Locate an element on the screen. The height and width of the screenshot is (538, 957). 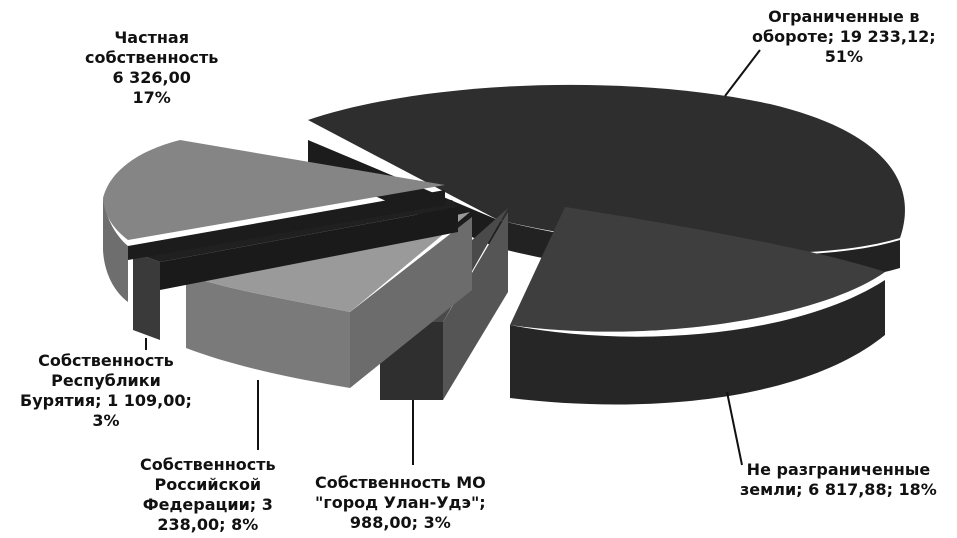
slice-municipal-side is located at coordinates (475, 306).